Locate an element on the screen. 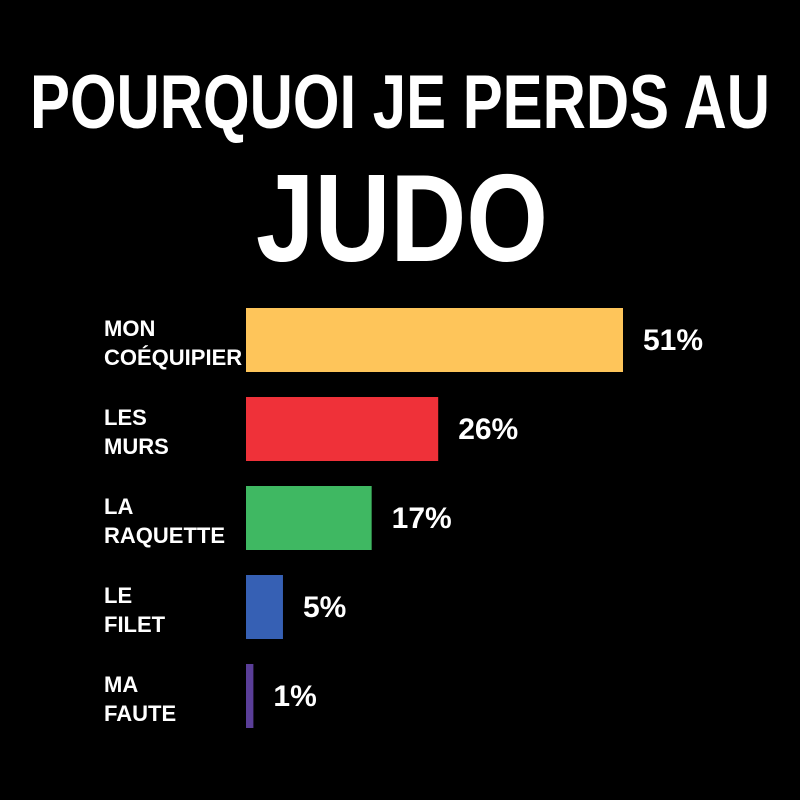 The image size is (800, 800). category-label: MURS is located at coordinates (136, 446).